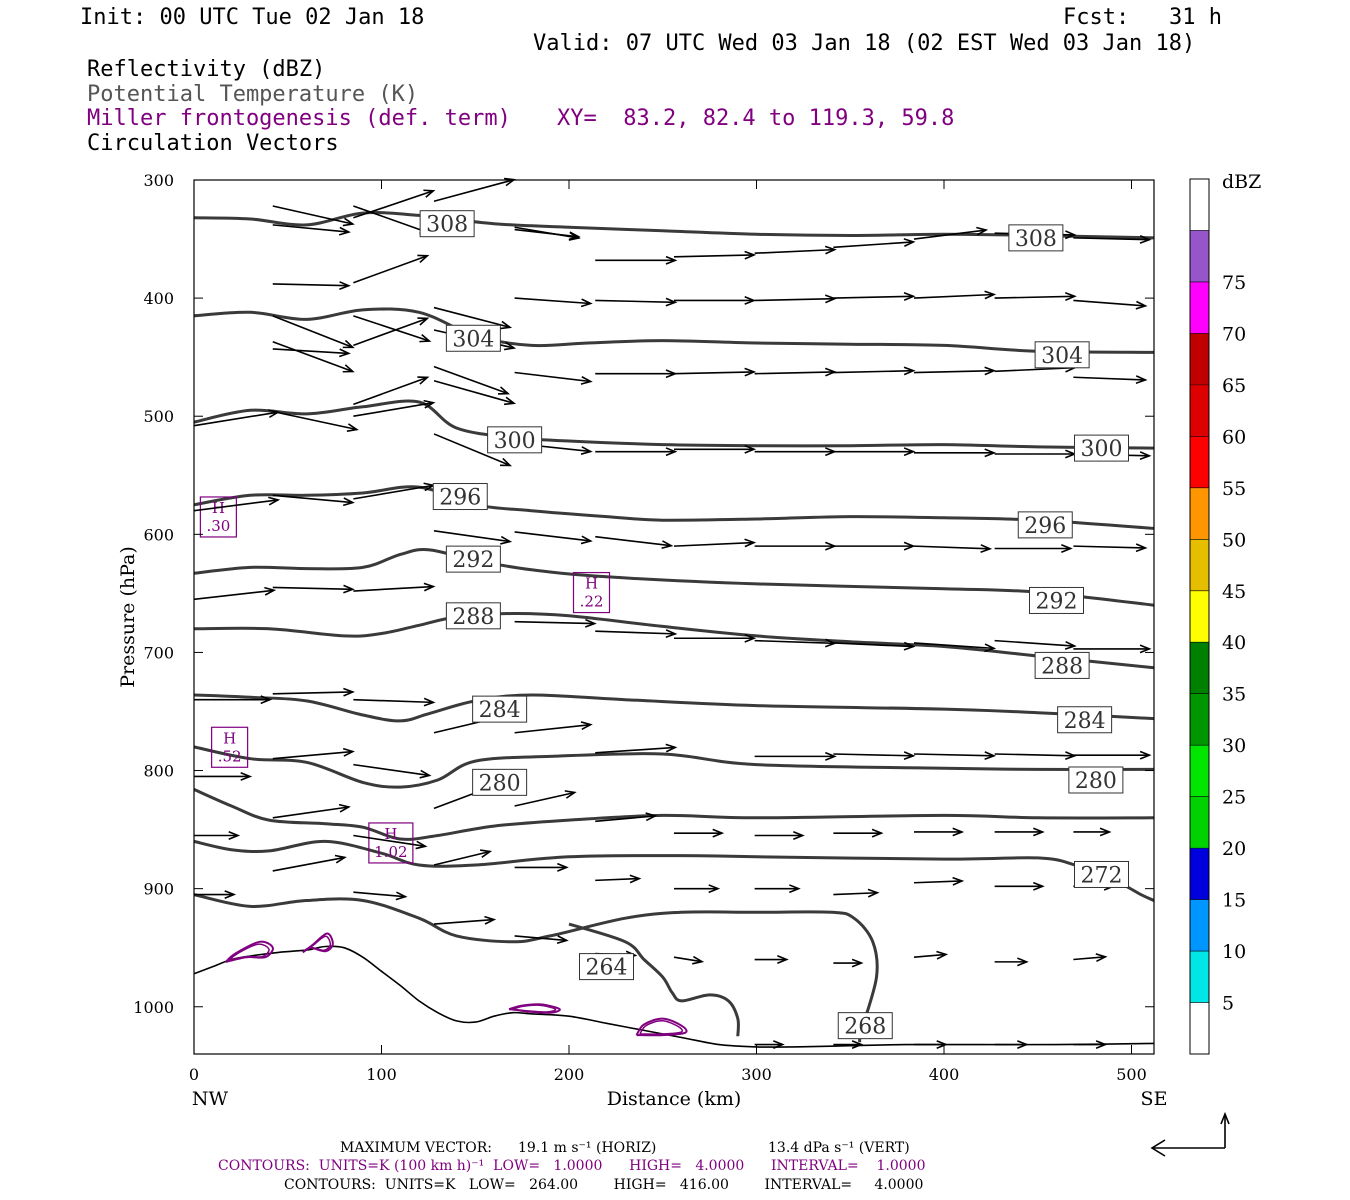  I want to click on theta-contour-label: 300, so click(1101, 448).